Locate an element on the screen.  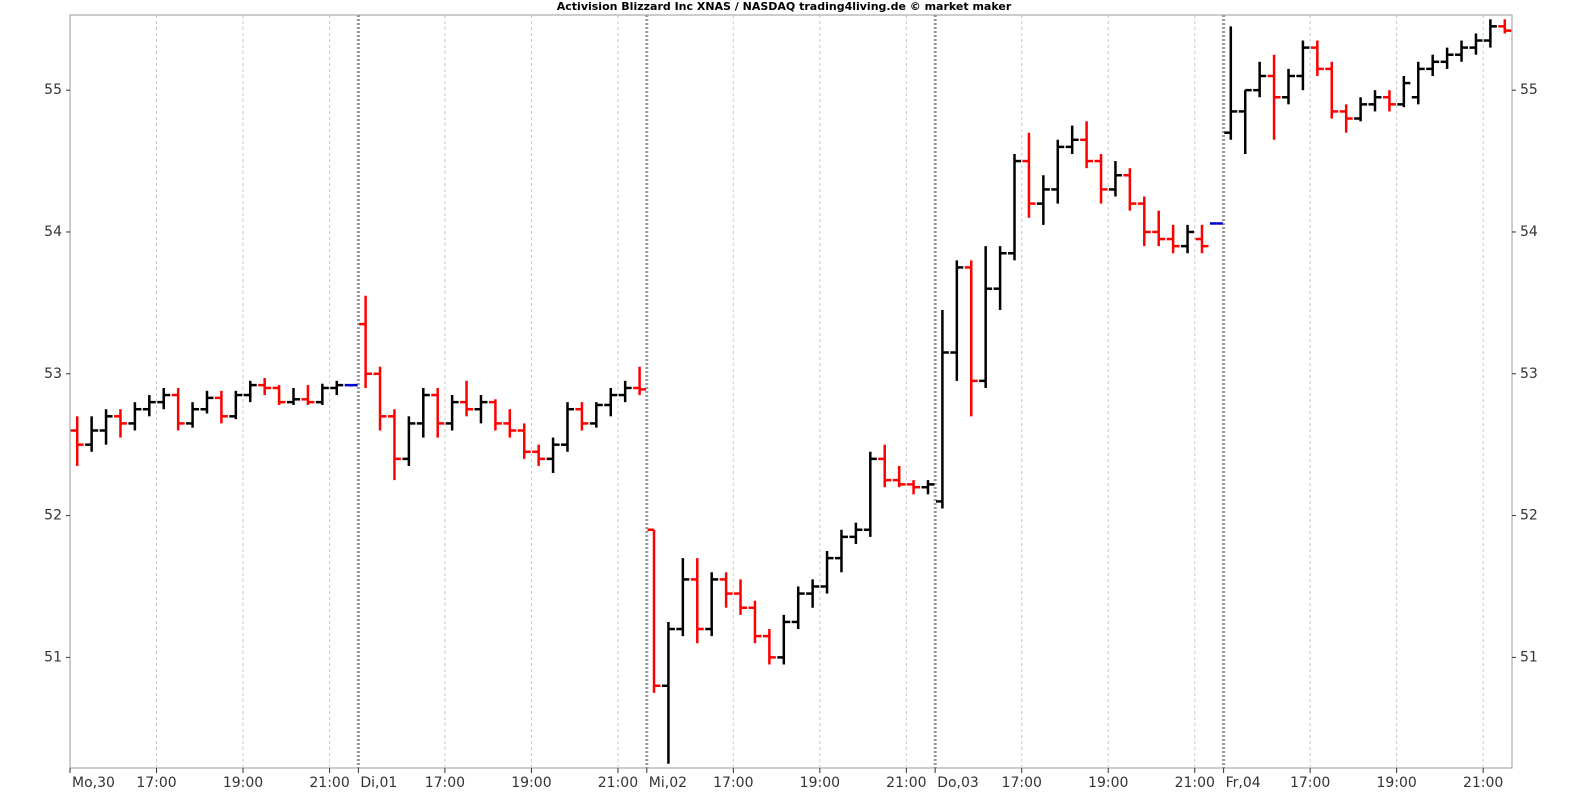
y-tick-label-right: 53 is located at coordinates (1529, 374).